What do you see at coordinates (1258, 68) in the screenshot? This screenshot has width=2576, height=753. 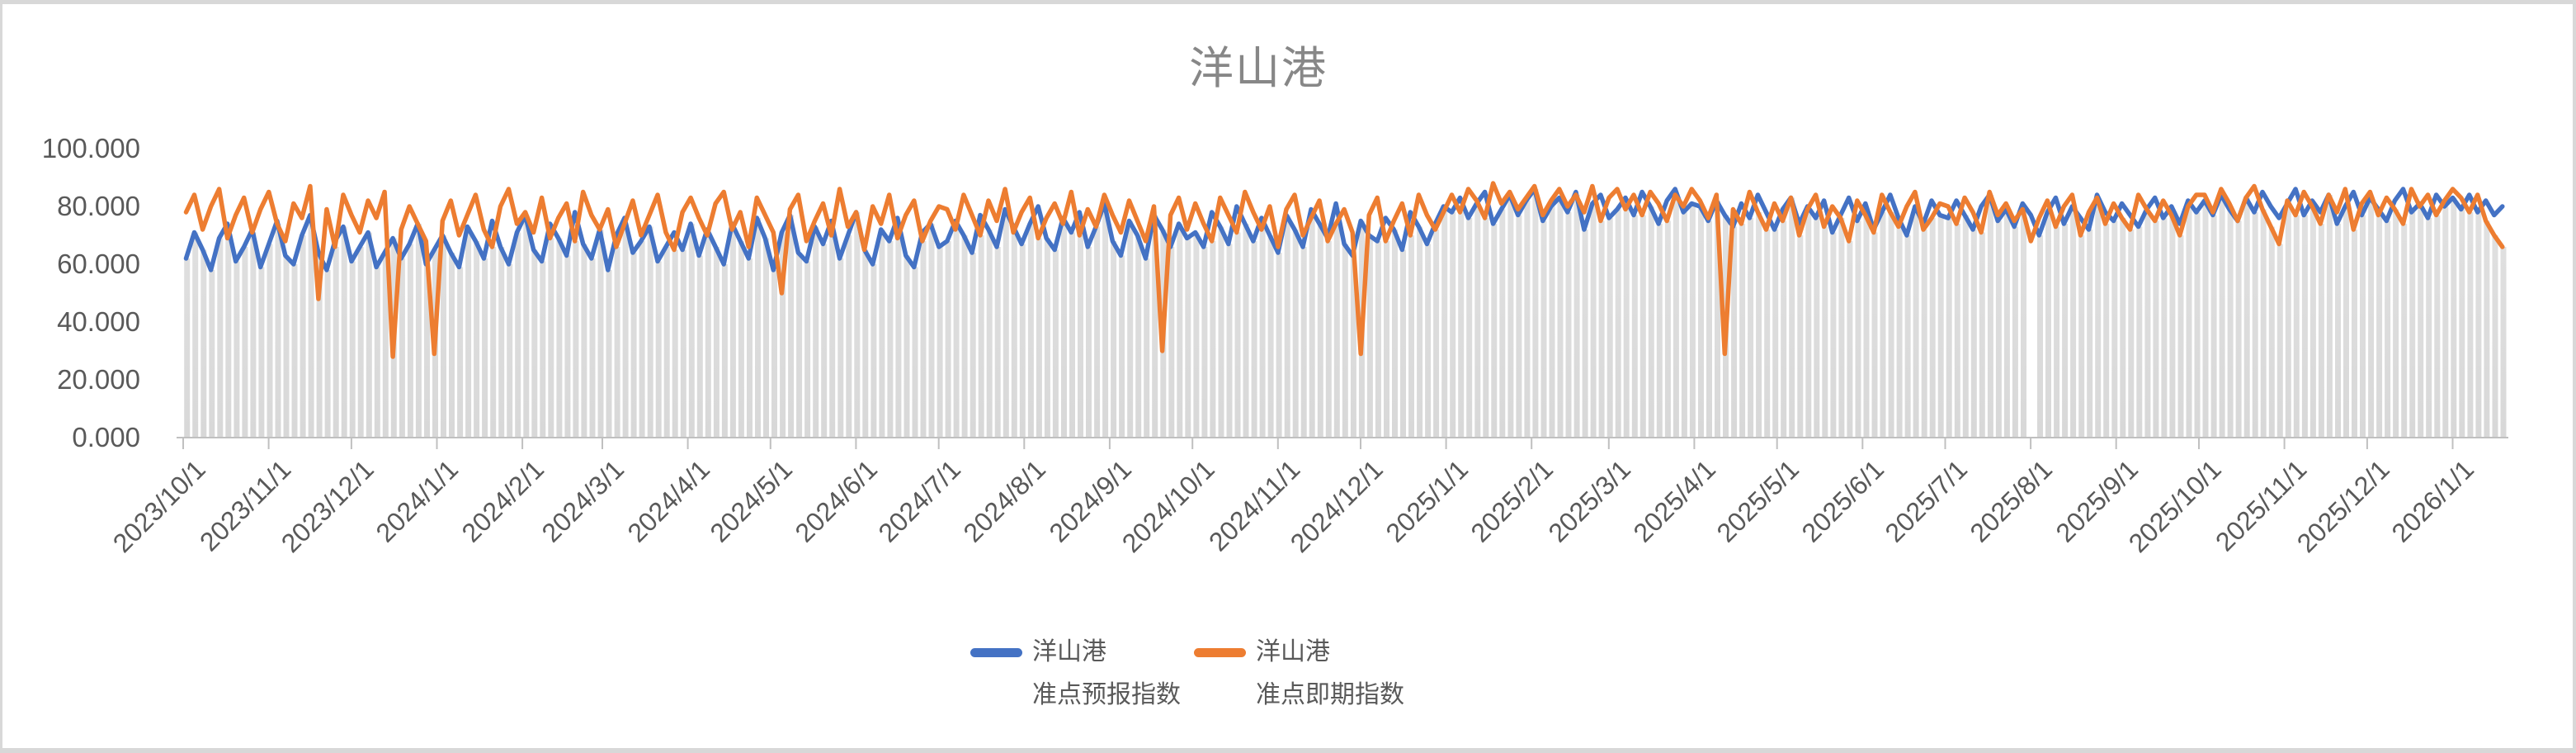 I see `chart-title: 洋山港` at bounding box center [1258, 68].